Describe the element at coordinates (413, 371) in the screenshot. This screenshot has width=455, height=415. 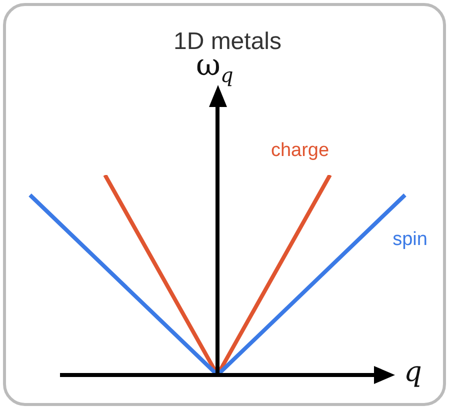
I see `x-axis-title: q` at that location.